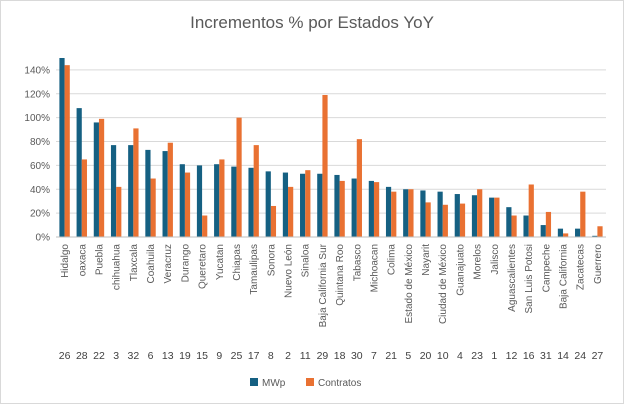  What do you see at coordinates (185, 356) in the screenshot?
I see `state-code: 19` at bounding box center [185, 356].